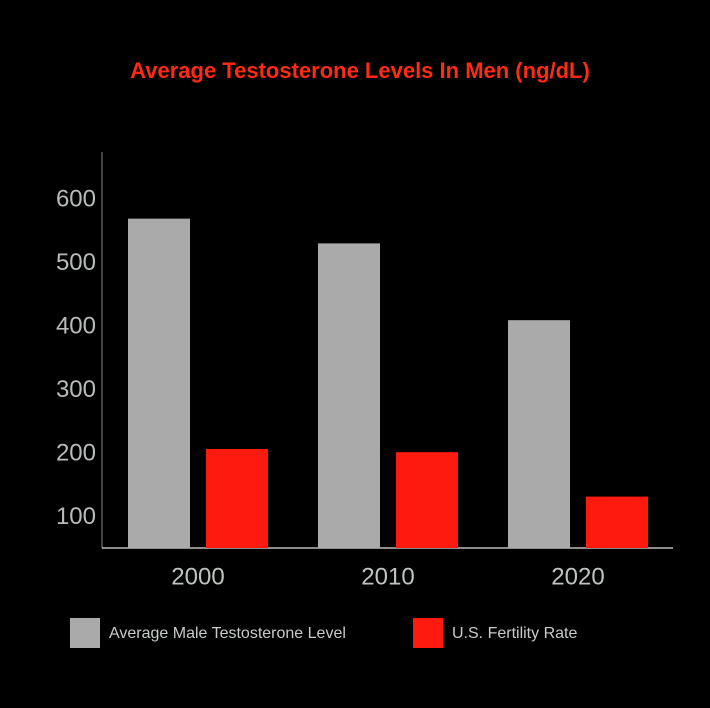  What do you see at coordinates (76, 325) in the screenshot?
I see `y-tick-label: 400` at bounding box center [76, 325].